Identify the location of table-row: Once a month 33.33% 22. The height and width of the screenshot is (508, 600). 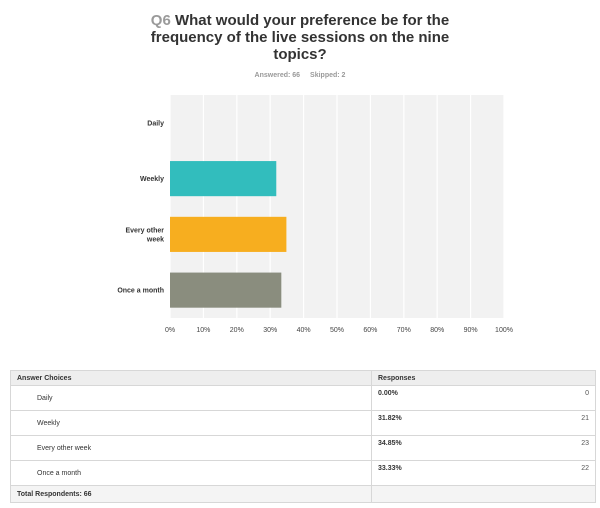
(303, 473).